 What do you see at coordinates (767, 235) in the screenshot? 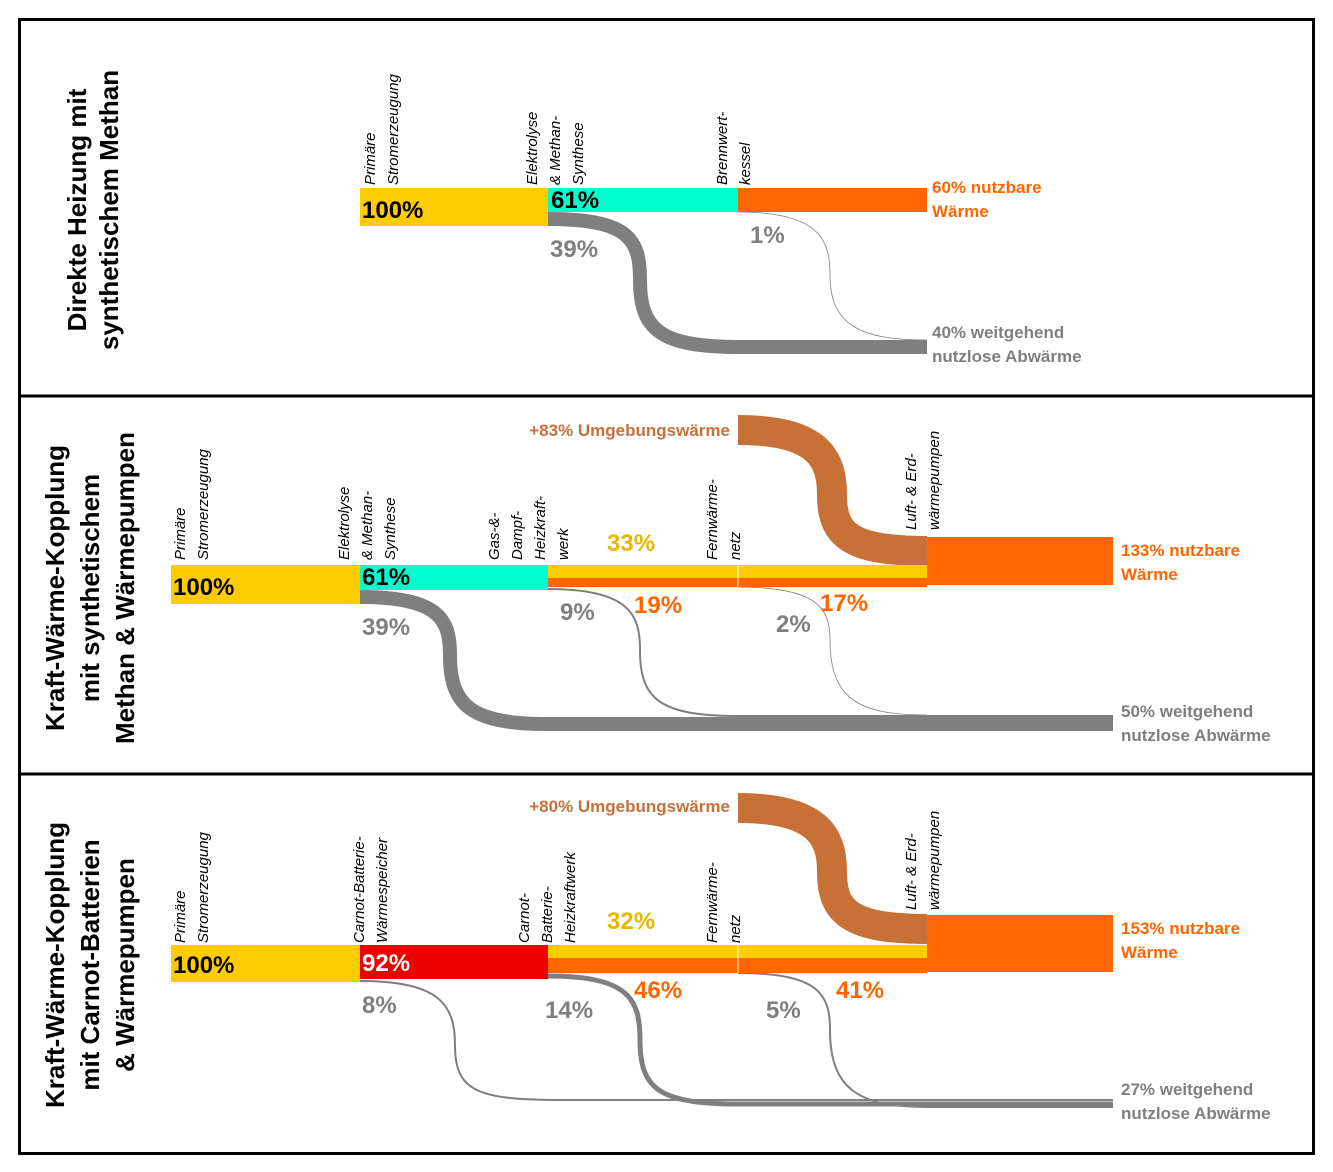
I see `flow-label: 1%` at bounding box center [767, 235].